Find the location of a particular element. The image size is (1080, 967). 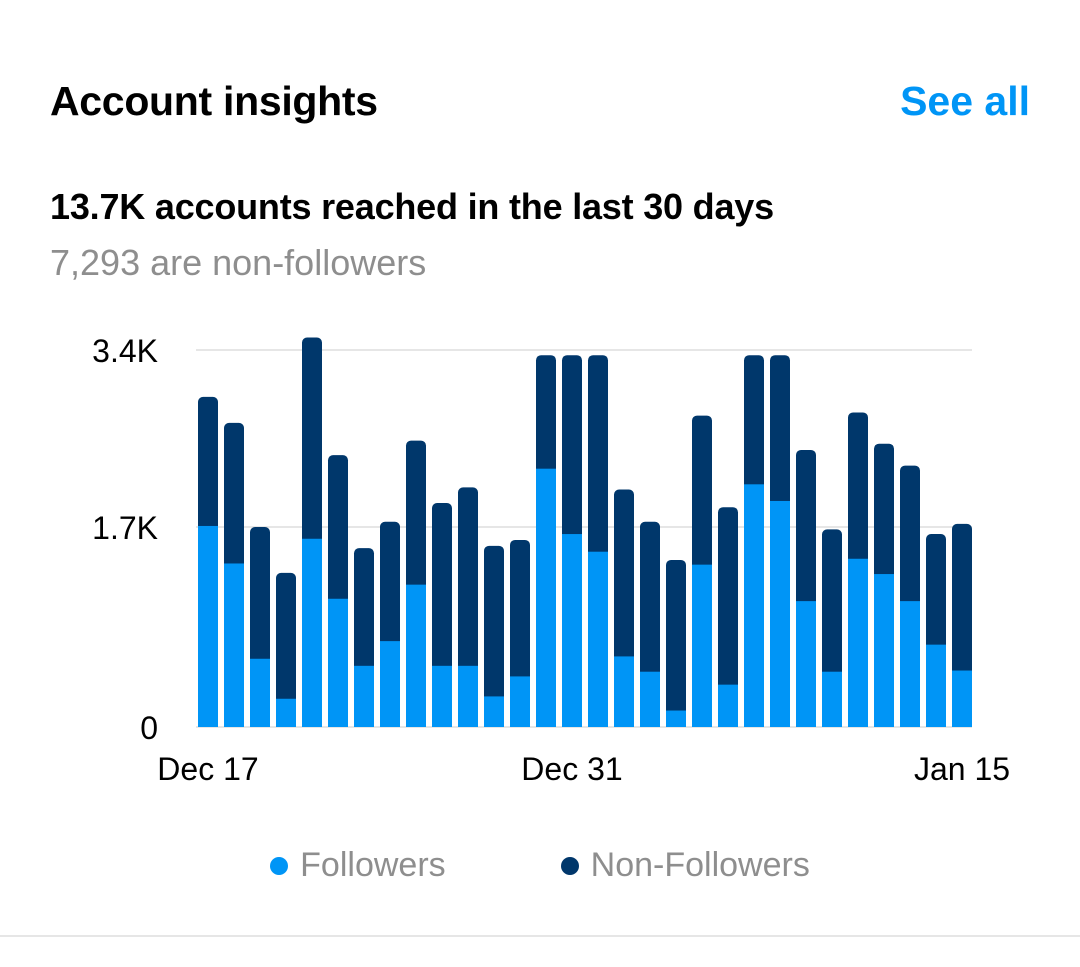

section-title: Account insights is located at coordinates (214, 101).